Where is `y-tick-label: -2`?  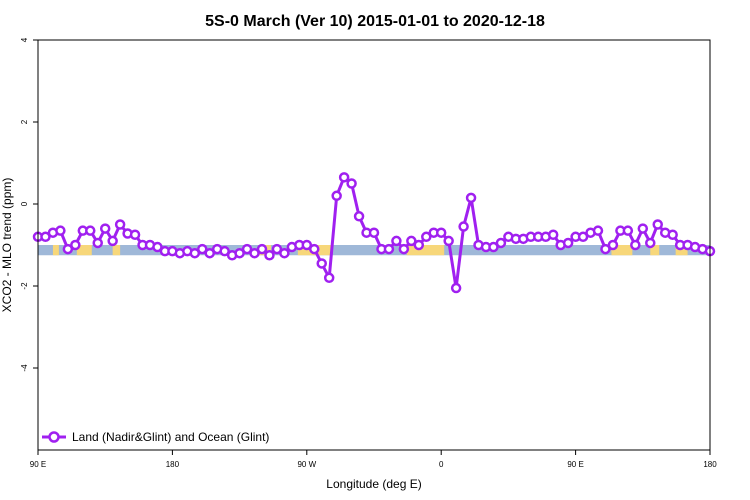 y-tick-label: -2 is located at coordinates (24, 286).